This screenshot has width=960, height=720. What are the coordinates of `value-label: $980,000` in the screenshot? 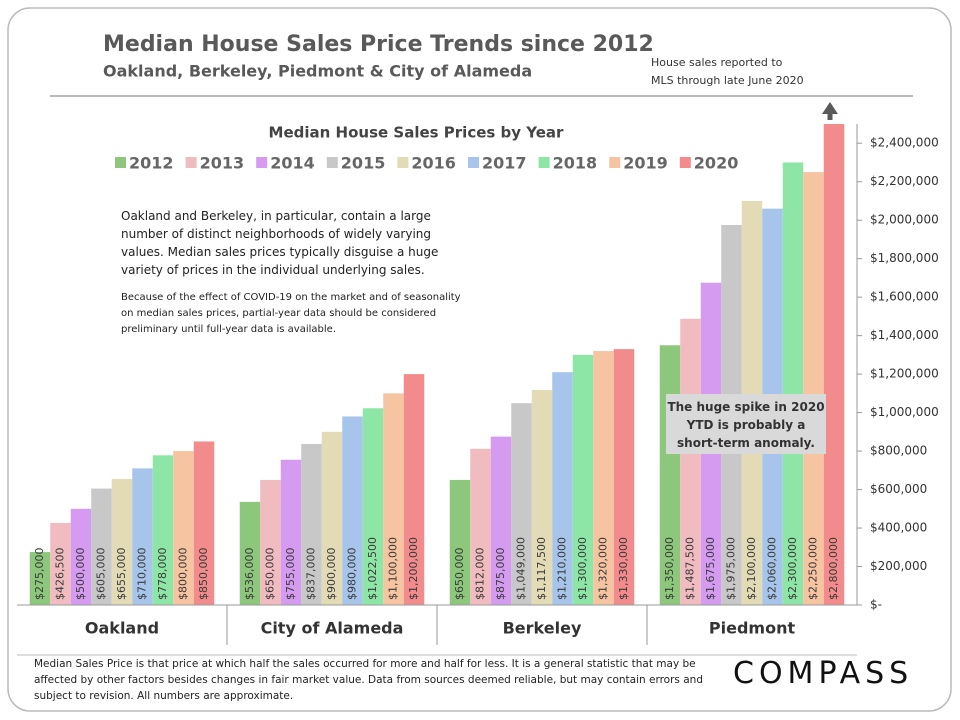 It's located at (352, 574).